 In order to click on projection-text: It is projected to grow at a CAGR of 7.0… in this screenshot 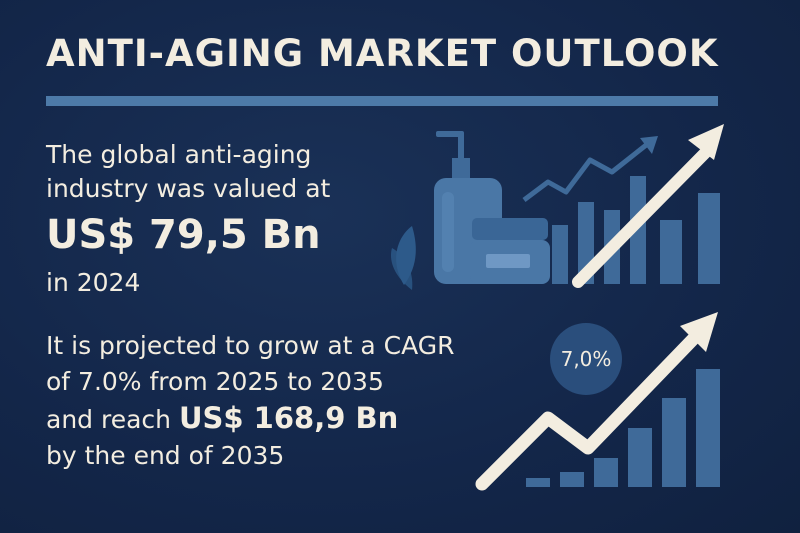, I will do `click(250, 401)`.